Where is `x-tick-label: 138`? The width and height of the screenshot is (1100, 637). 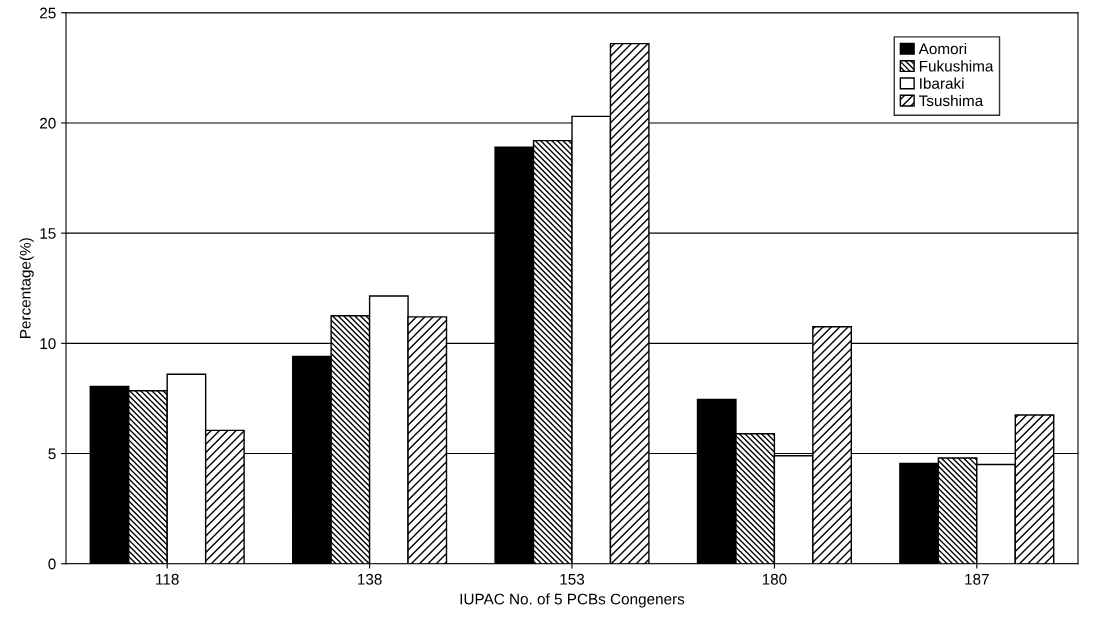
x-tick-label: 138 is located at coordinates (370, 579).